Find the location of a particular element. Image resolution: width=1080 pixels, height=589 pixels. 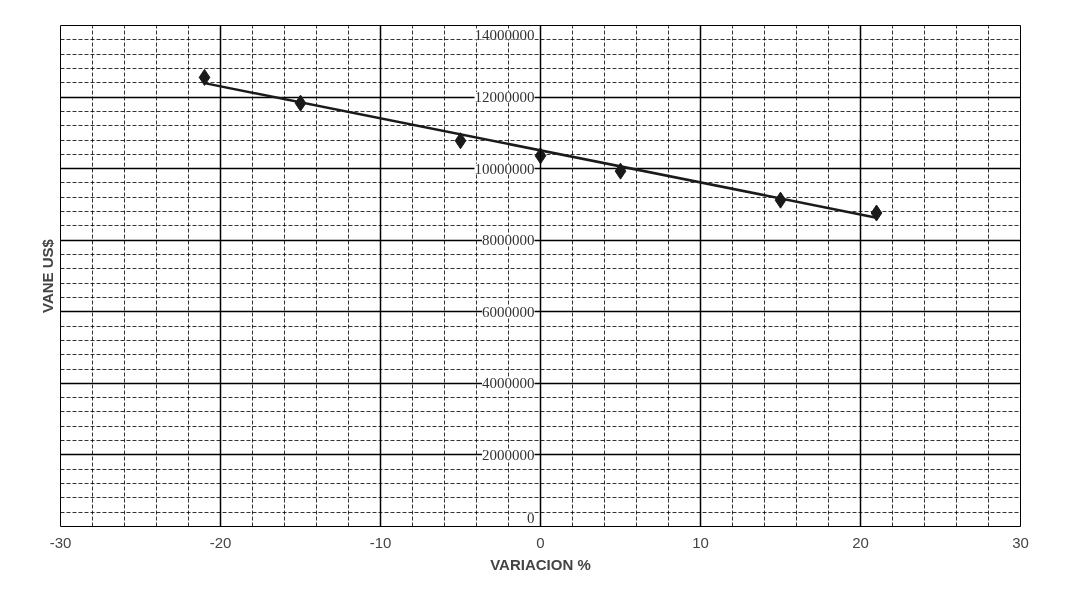

x-tick-label: -30 is located at coordinates (60, 542).